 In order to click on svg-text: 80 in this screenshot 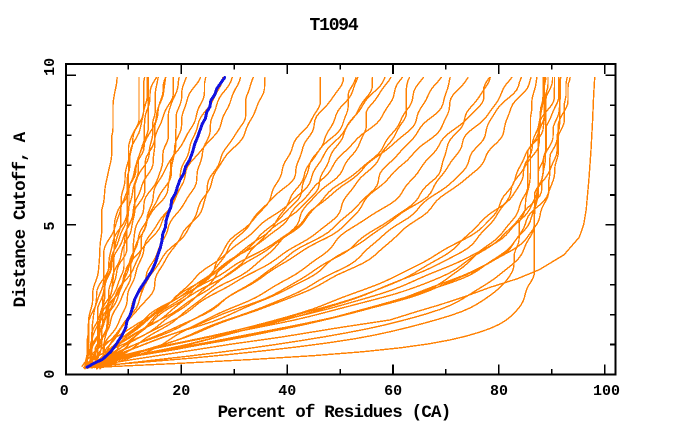, I will do `click(499, 391)`.